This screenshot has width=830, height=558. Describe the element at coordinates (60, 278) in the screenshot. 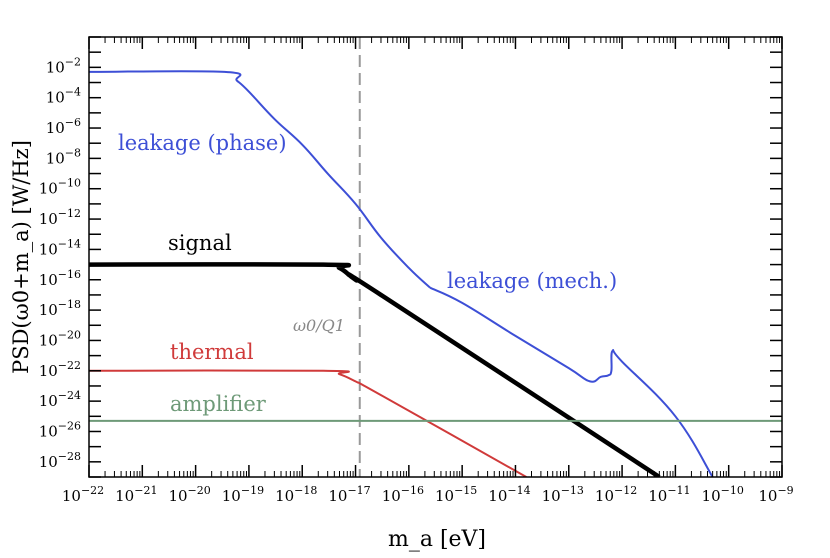

I see `y-tick-label: 10⁻¹⁶` at that location.